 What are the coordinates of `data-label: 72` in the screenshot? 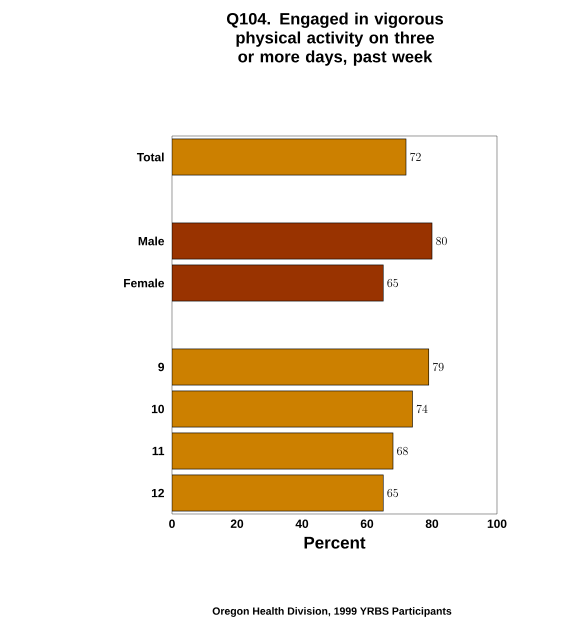 It's located at (415, 157).